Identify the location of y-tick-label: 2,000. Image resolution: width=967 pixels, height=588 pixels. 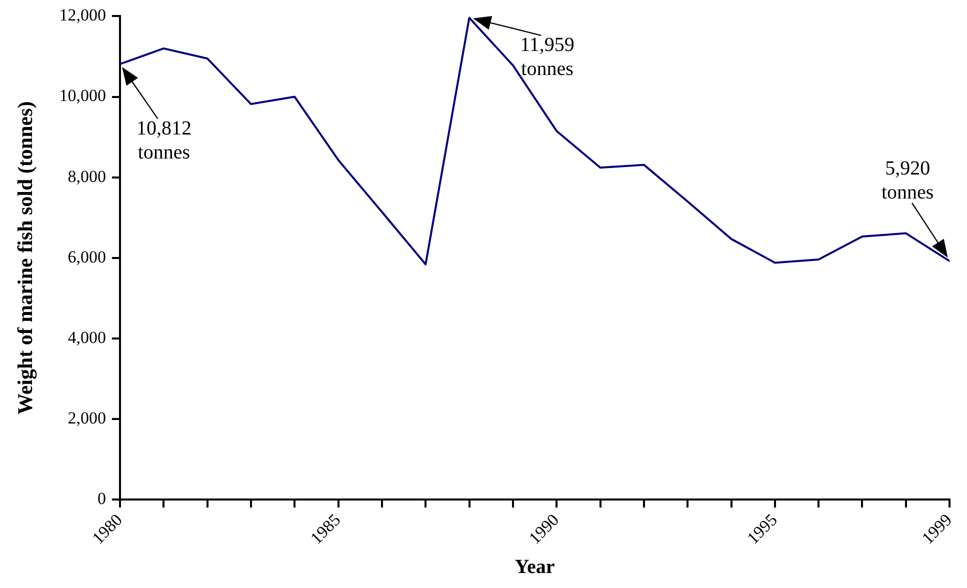
(87, 418).